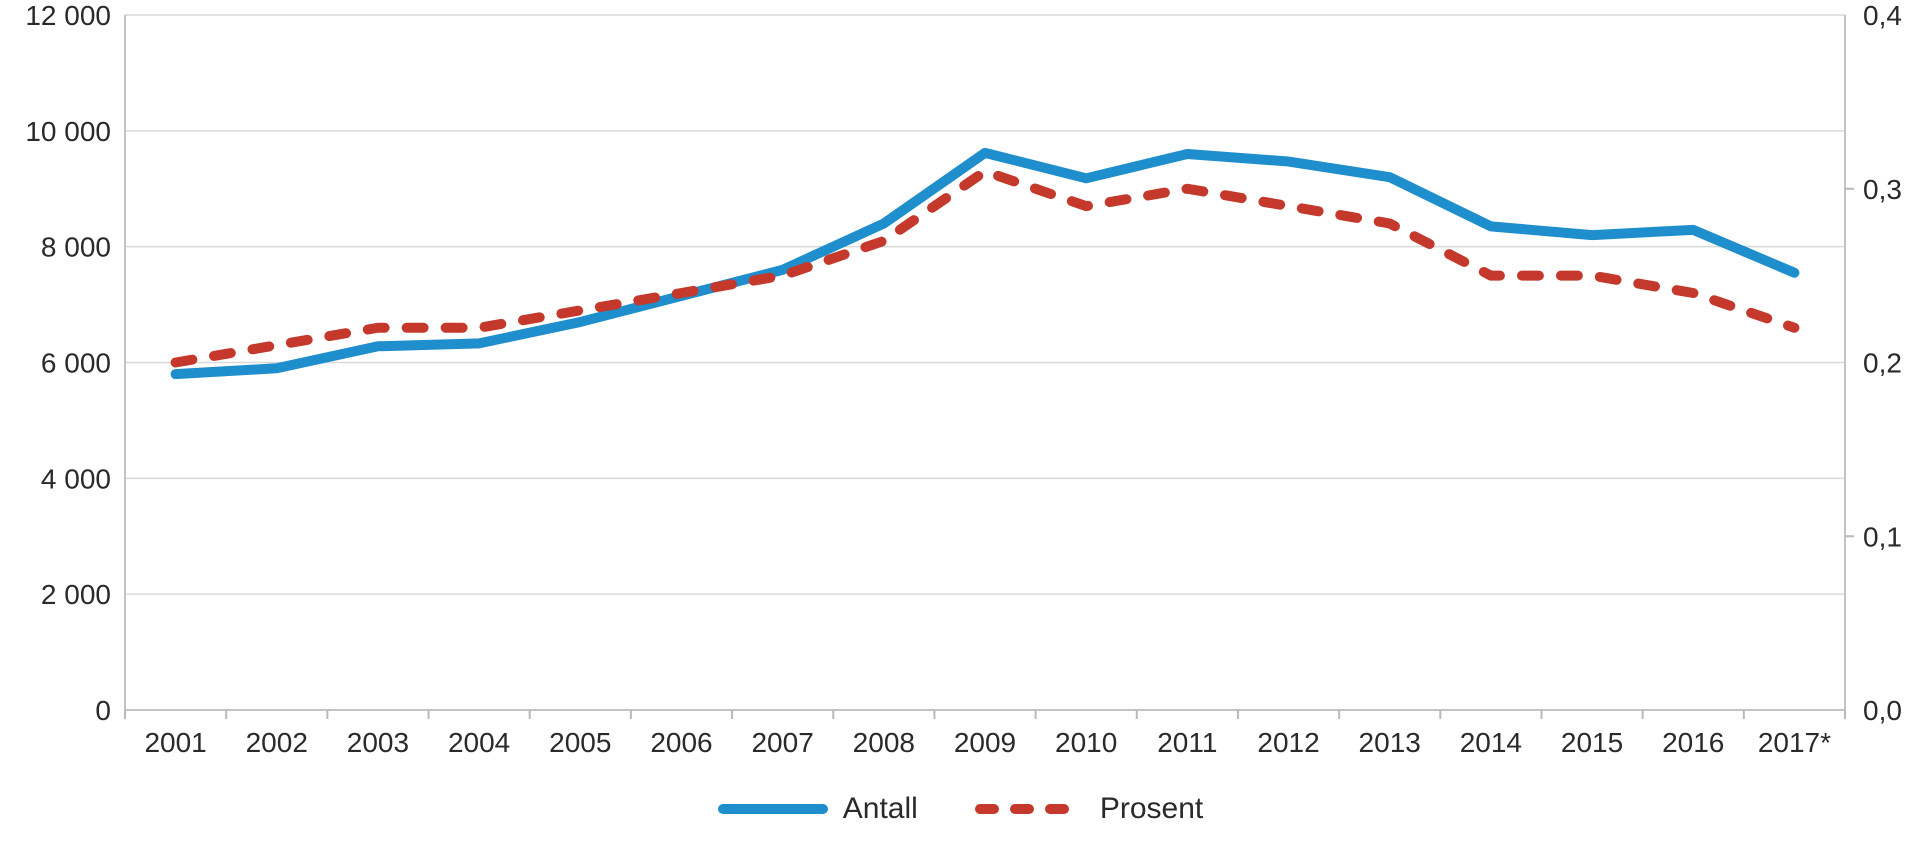 The image size is (1920, 844). What do you see at coordinates (580, 742) in the screenshot?
I see `x-axis-label: 2005` at bounding box center [580, 742].